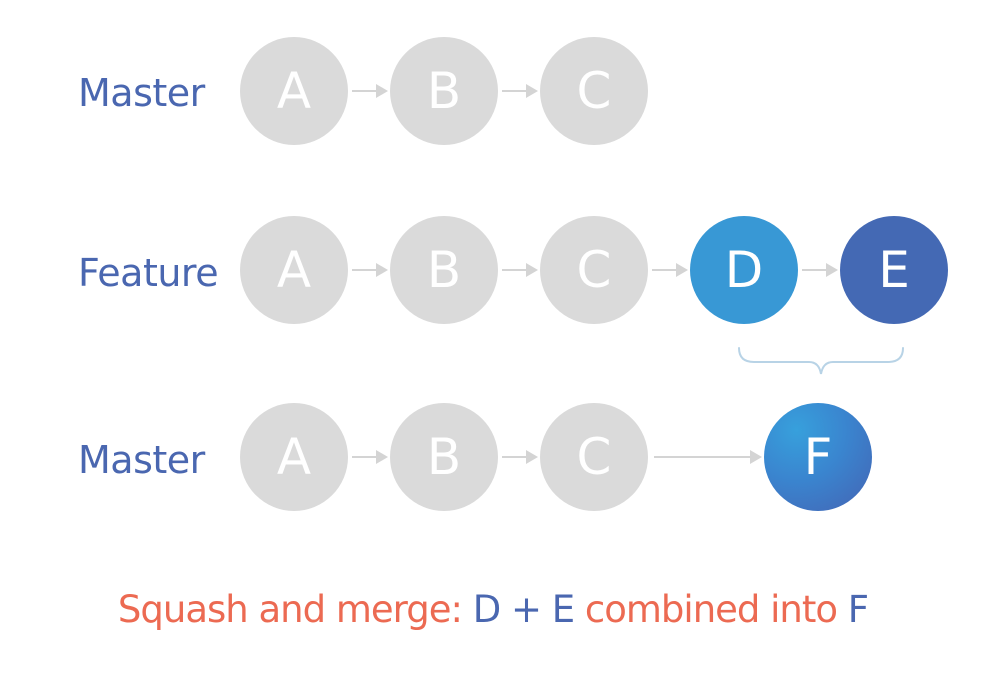 This screenshot has width=986, height=698. Describe the element at coordinates (821, 361) in the screenshot. I see `squash-brace-icon` at that location.